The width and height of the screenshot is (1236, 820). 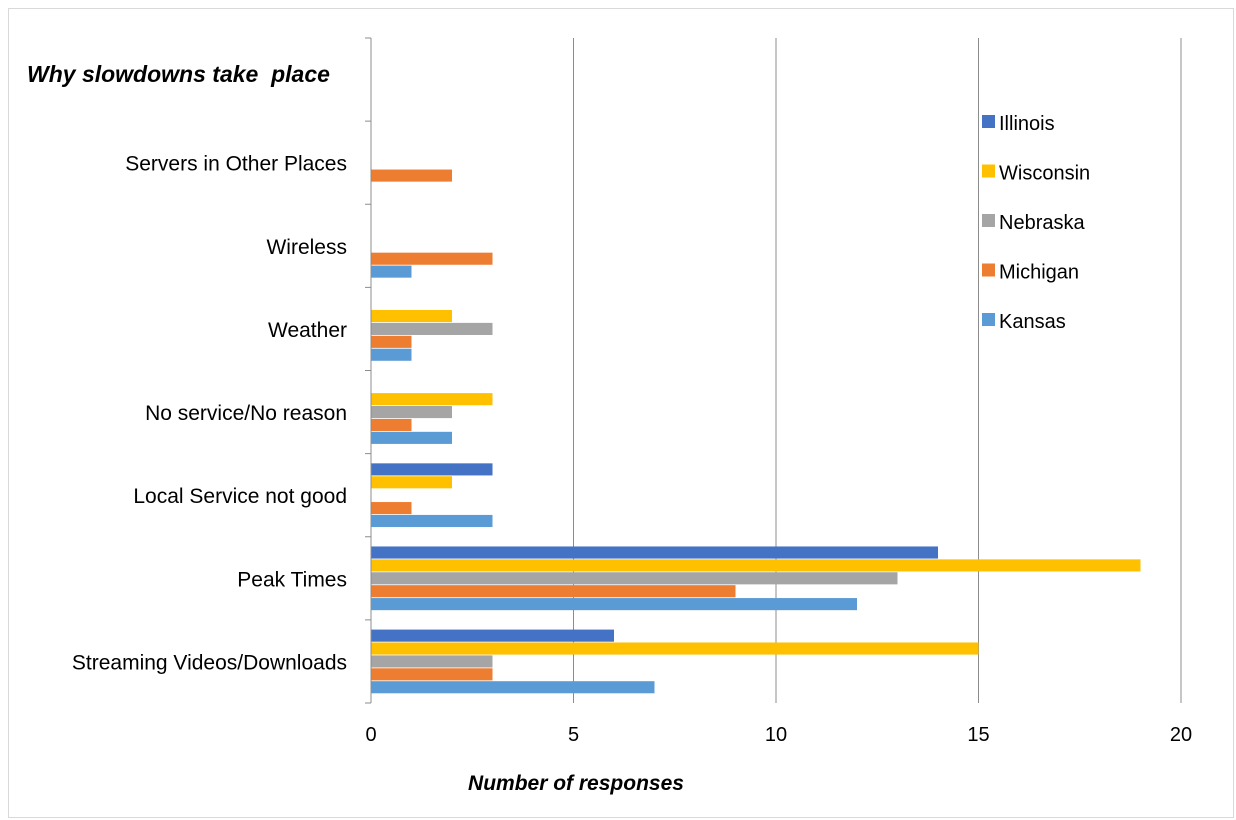 I want to click on x-tick-label: 20, so click(x=1181, y=735).